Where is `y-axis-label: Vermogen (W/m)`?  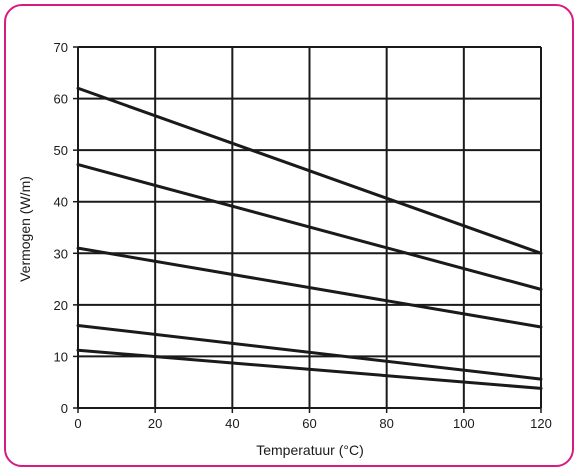
y-axis-label: Vermogen (W/m) is located at coordinates (25, 229).